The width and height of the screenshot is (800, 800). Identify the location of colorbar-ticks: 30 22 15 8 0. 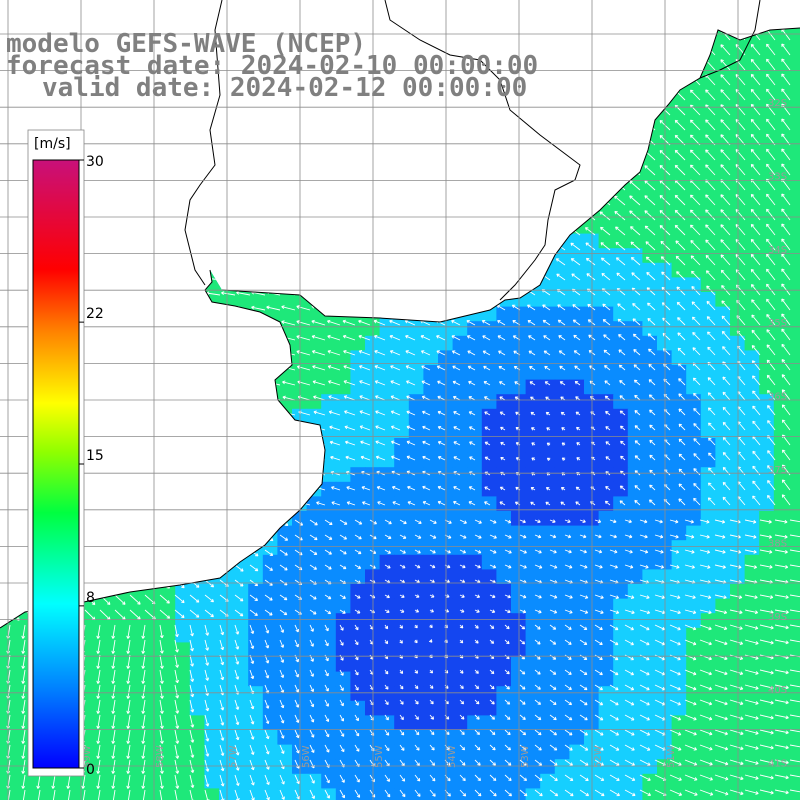
(91, 466).